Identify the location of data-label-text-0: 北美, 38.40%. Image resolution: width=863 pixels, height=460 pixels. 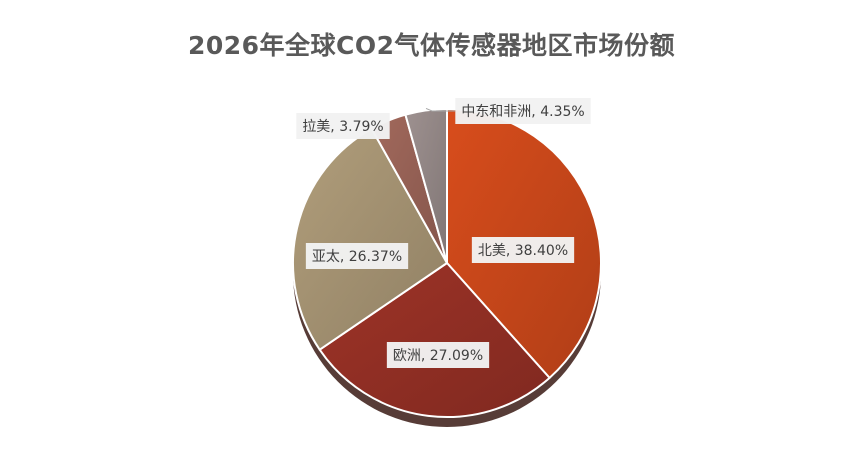
(523, 251).